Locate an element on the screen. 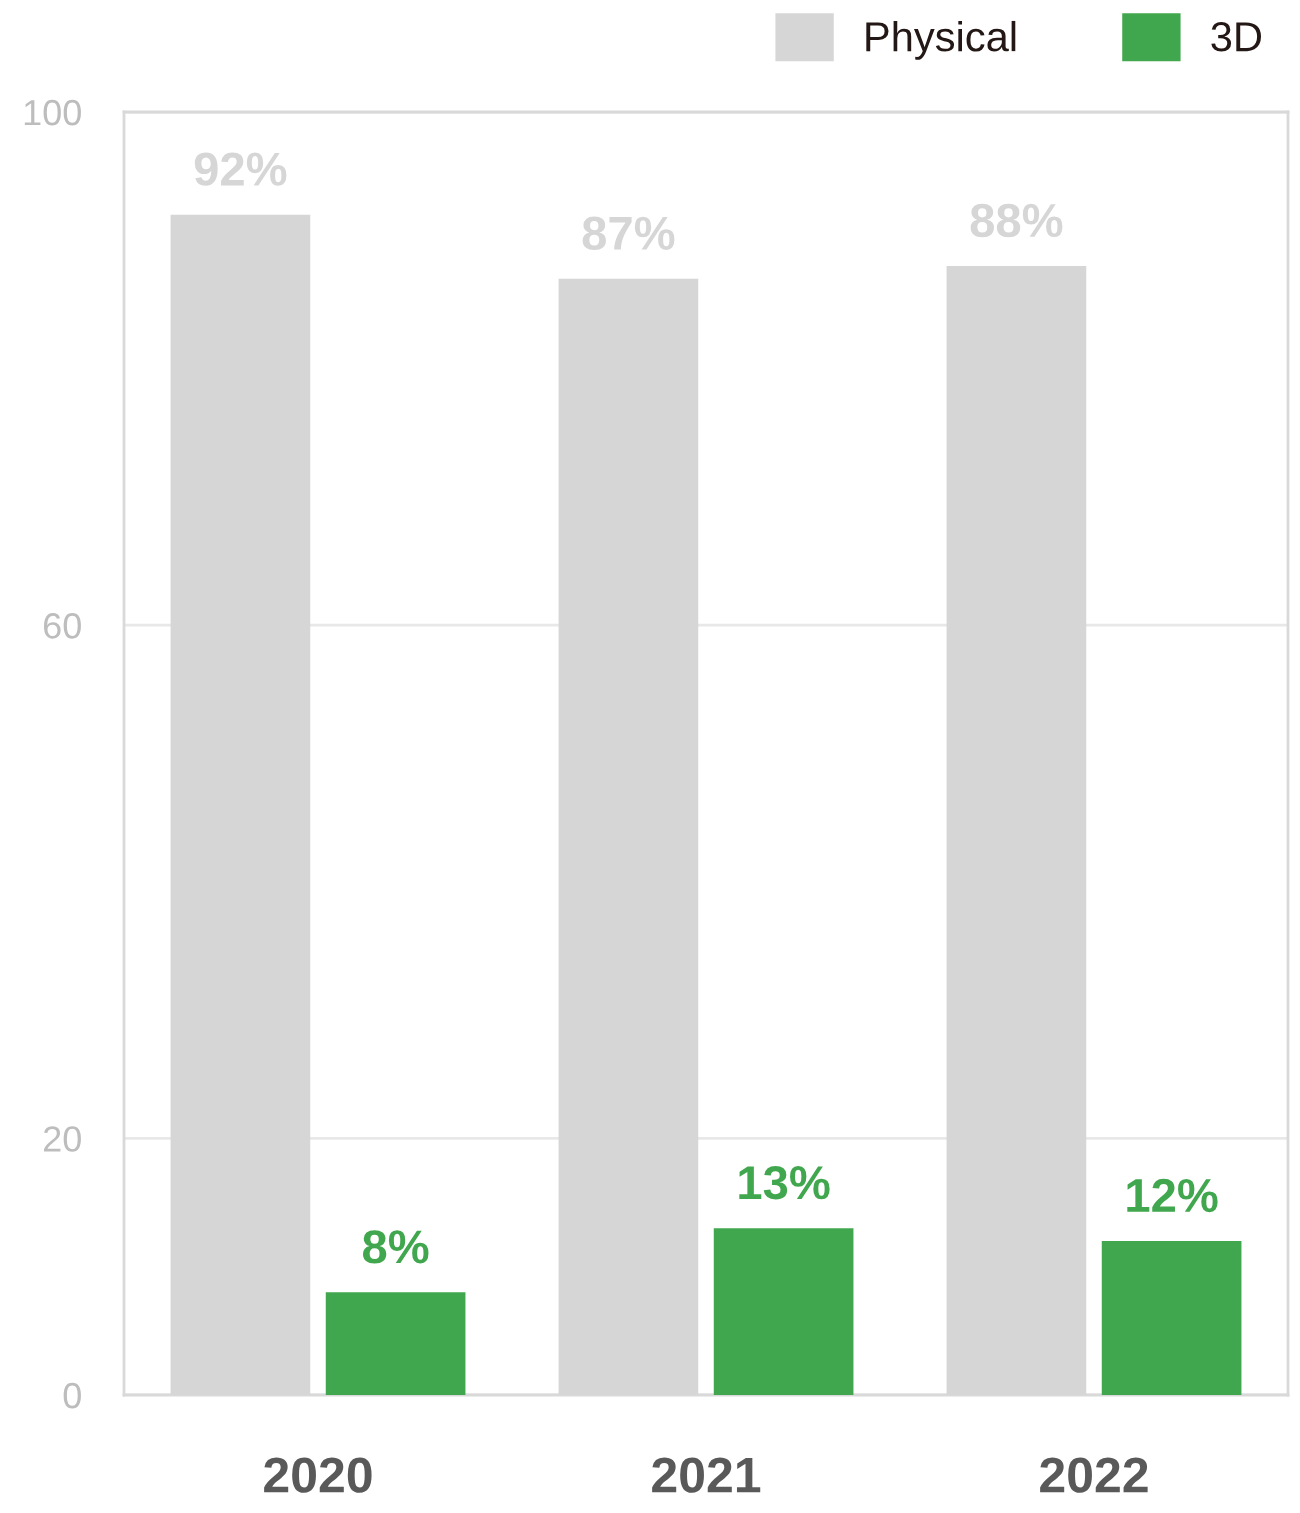 The image size is (1300, 1513). x-tick-label: 2021 is located at coordinates (706, 1475).